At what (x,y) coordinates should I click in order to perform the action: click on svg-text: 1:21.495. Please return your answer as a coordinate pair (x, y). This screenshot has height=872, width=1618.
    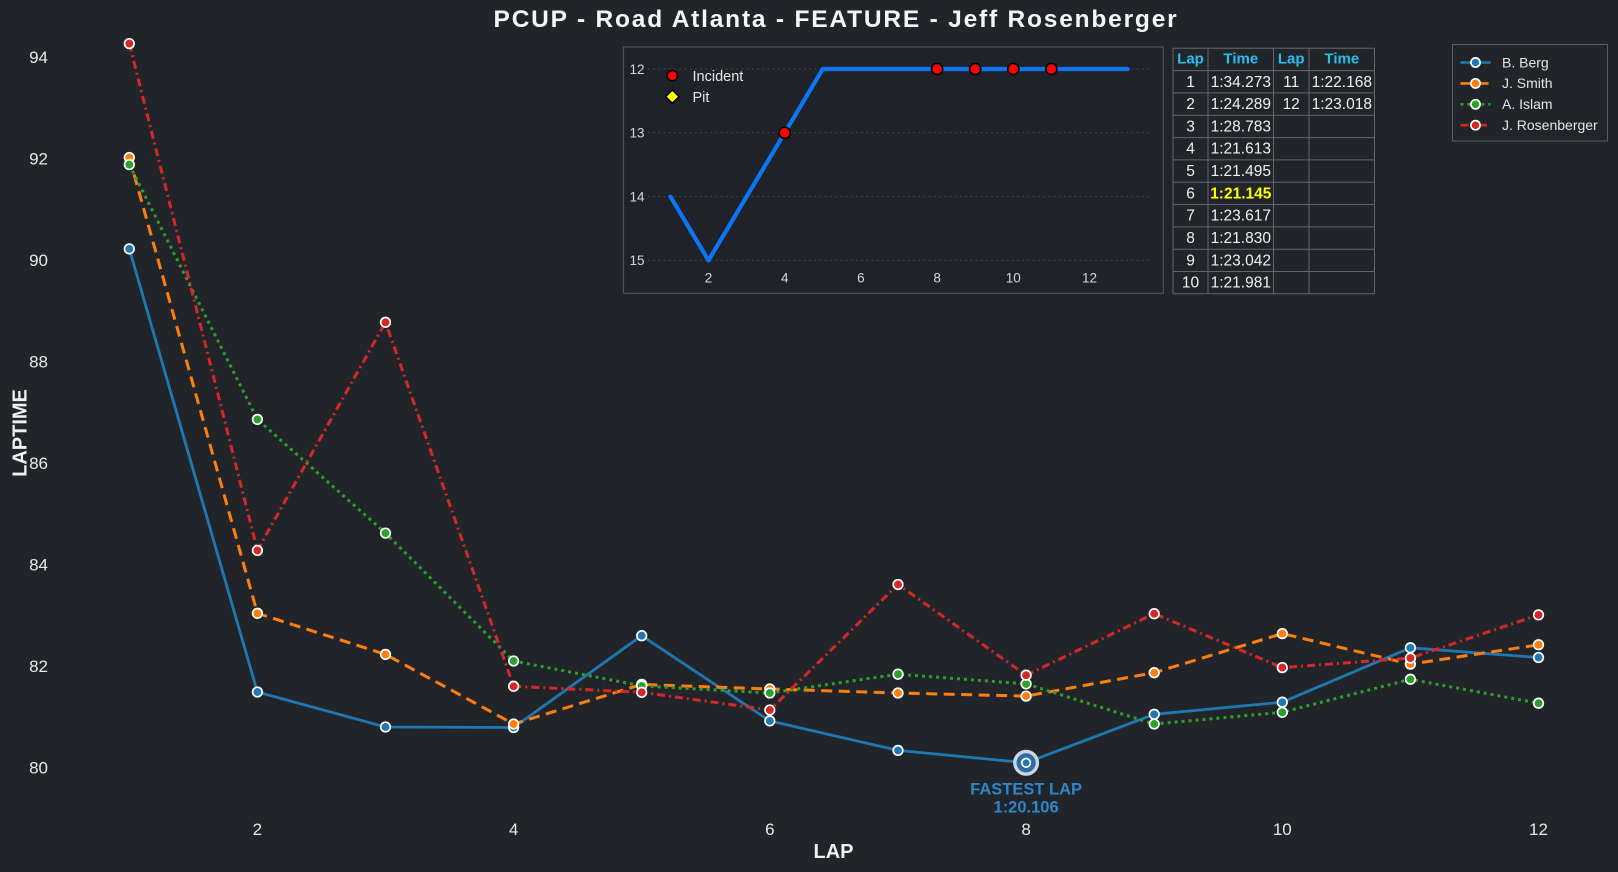
    Looking at the image, I should click on (1241, 171).